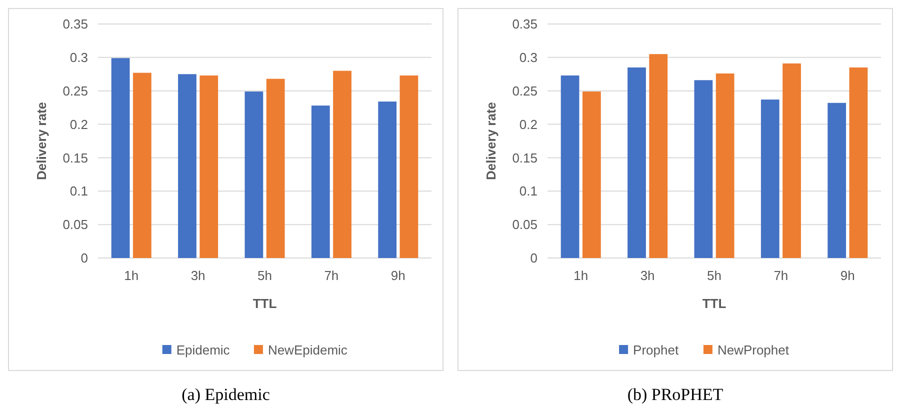 This screenshot has width=901, height=408. I want to click on legend-label: Prophet, so click(656, 350).